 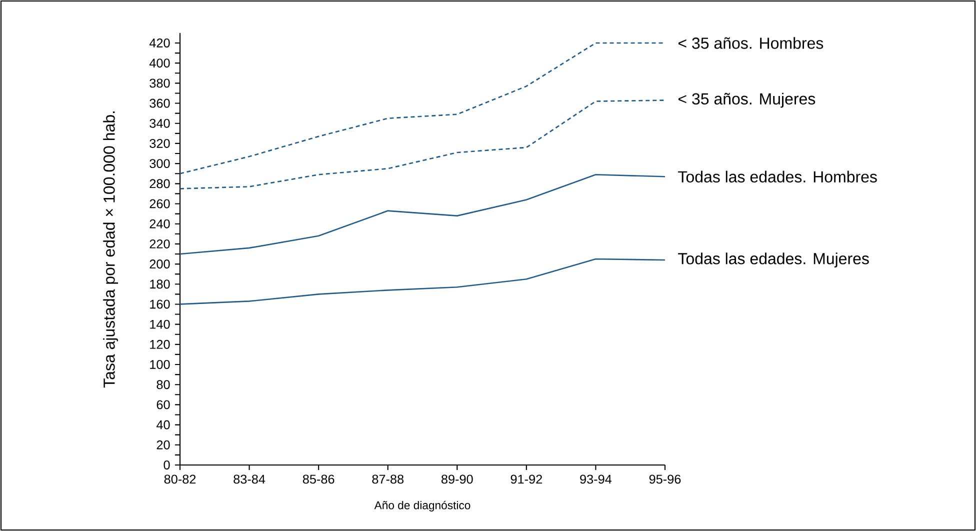 I want to click on x-axis-title: Año de diagnóstico, so click(x=422, y=506).